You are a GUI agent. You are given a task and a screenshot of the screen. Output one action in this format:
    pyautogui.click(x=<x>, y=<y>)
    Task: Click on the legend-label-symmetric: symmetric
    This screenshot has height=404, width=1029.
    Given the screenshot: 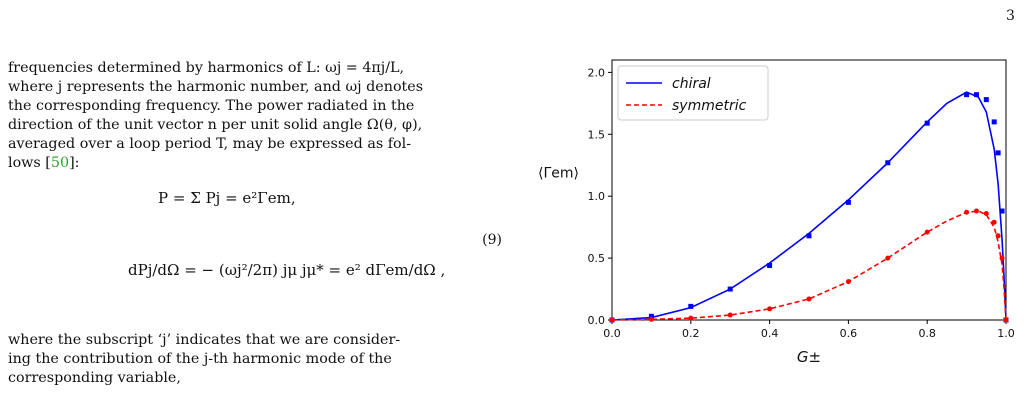 What is the action you would take?
    pyautogui.click(x=709, y=106)
    